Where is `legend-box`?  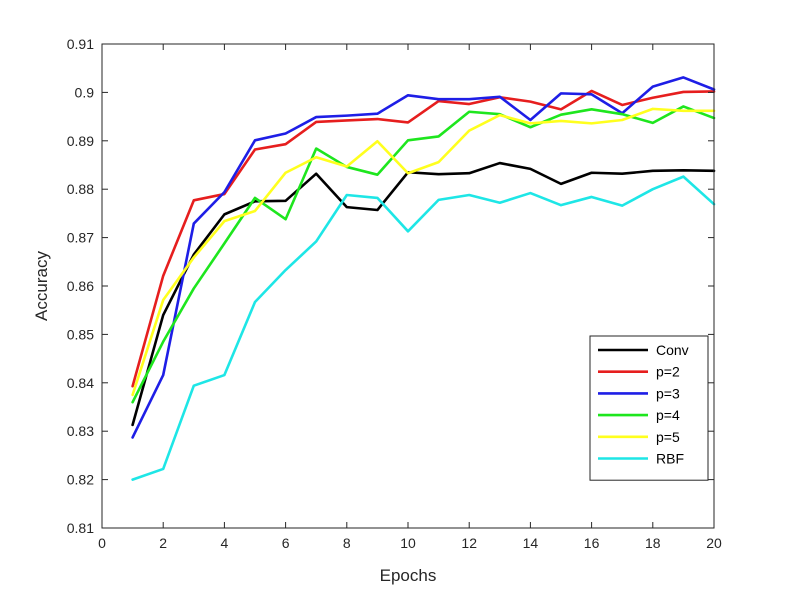 legend-box is located at coordinates (649, 408).